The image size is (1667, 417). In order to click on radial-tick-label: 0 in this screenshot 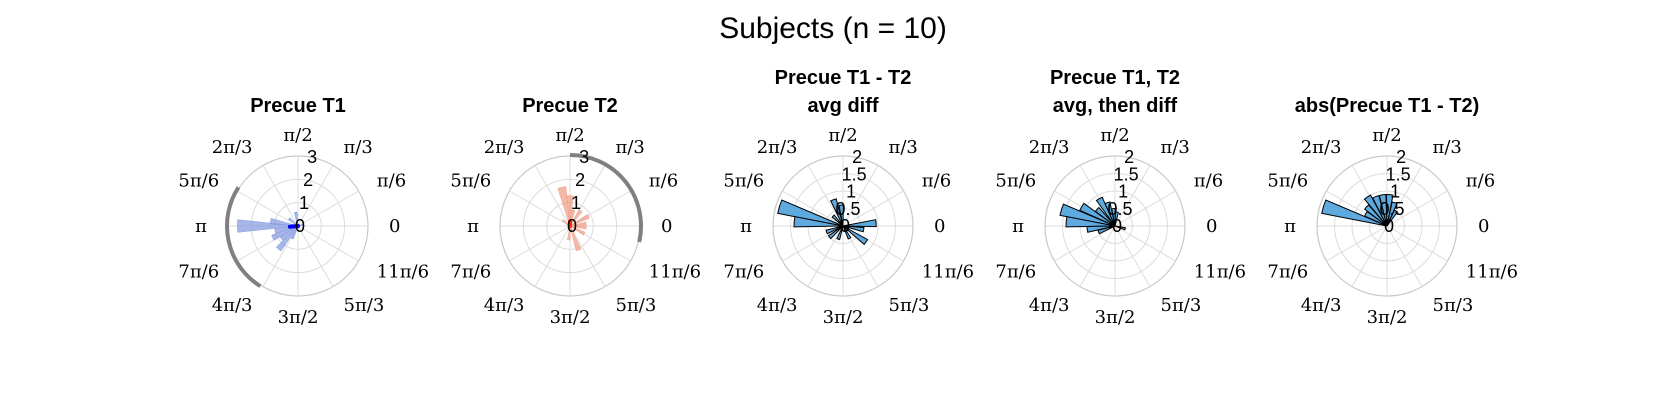, I will do `click(1117, 226)`.